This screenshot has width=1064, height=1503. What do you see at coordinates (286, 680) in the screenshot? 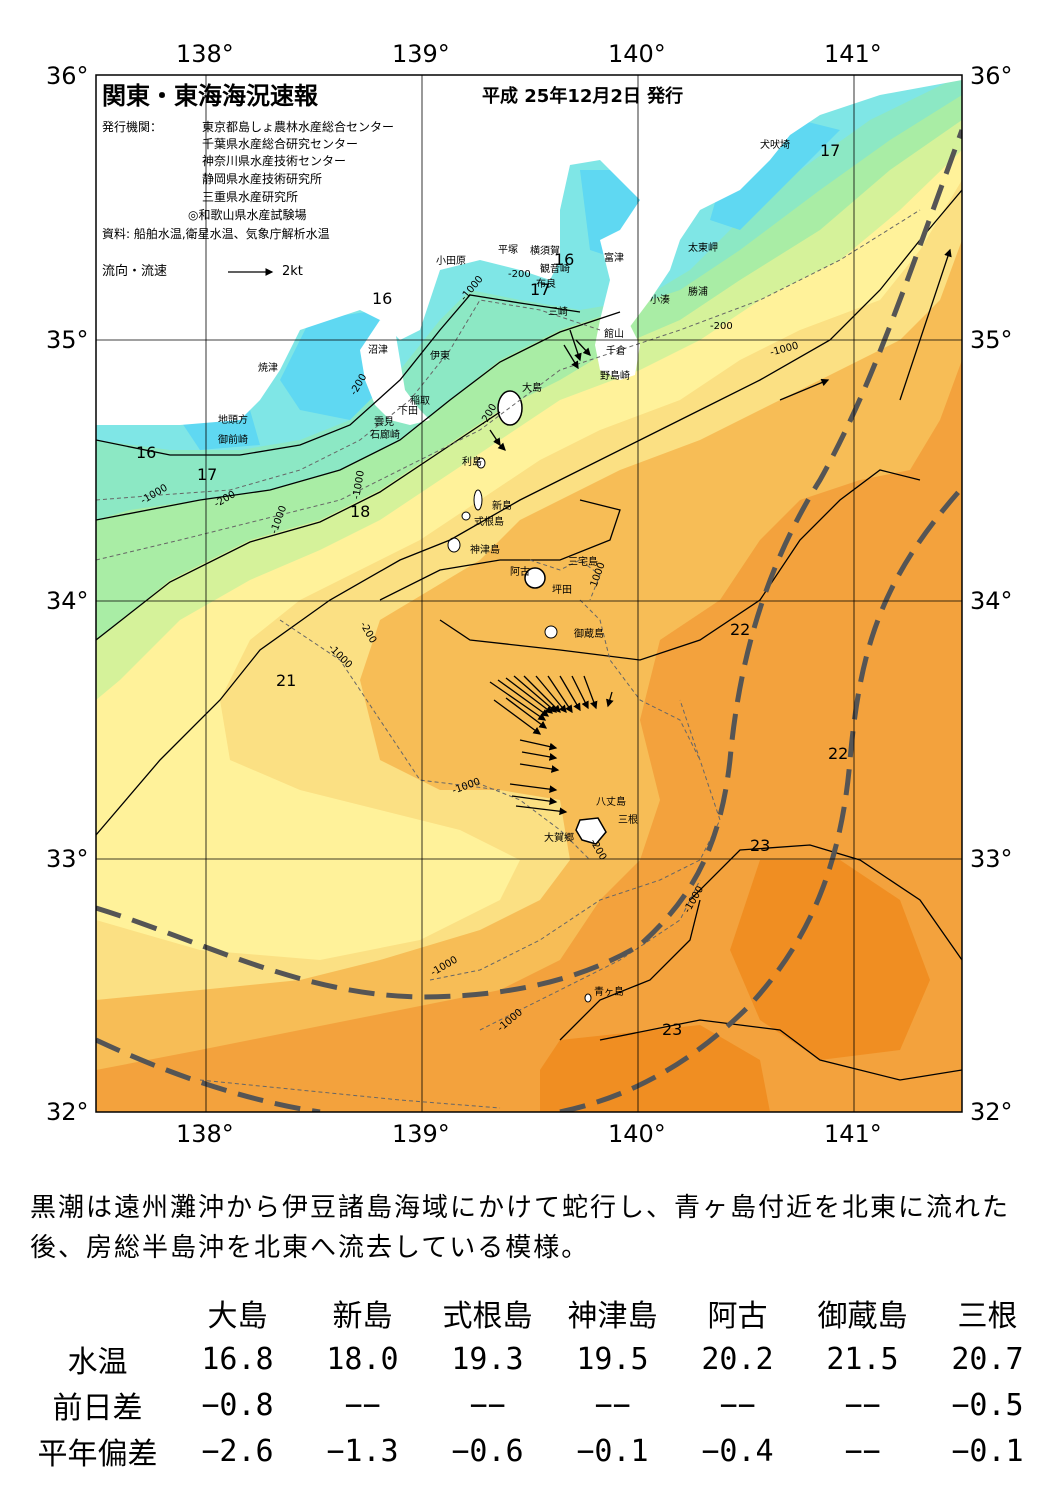
I see `isotherm-label: 21` at bounding box center [286, 680].